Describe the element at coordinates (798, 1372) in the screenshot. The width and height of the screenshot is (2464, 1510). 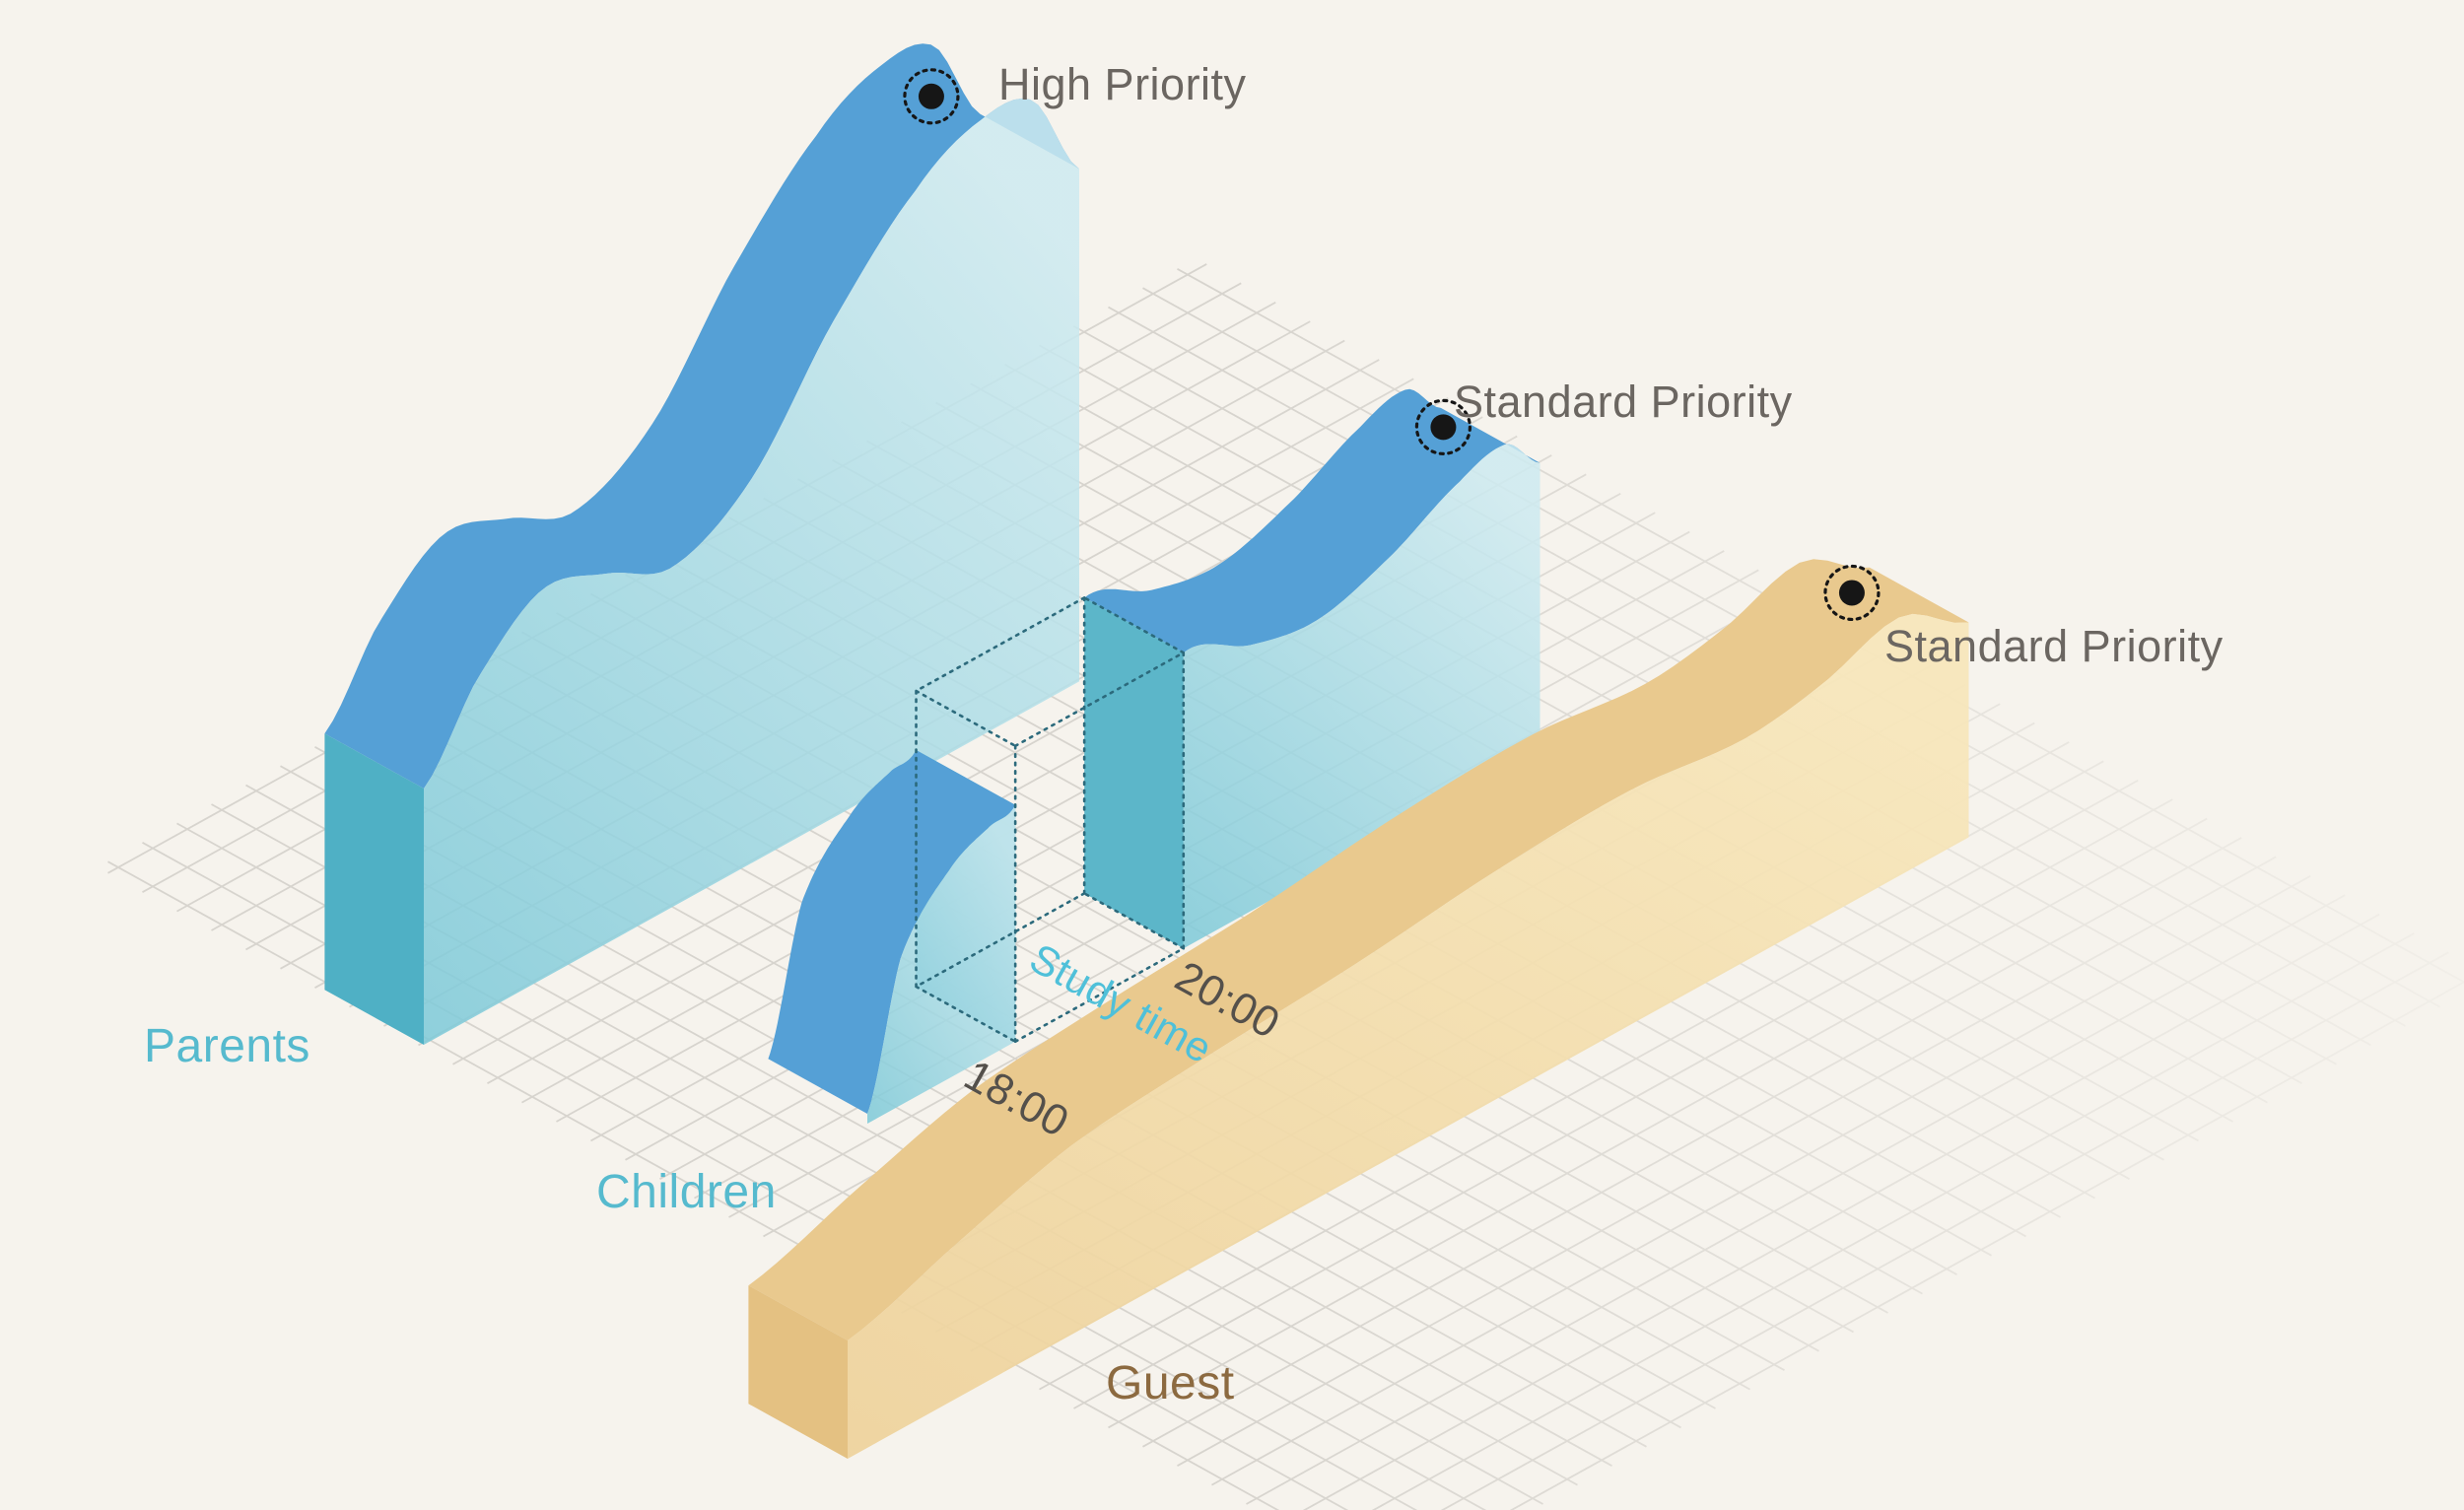
I see `guest-end-cap` at that location.